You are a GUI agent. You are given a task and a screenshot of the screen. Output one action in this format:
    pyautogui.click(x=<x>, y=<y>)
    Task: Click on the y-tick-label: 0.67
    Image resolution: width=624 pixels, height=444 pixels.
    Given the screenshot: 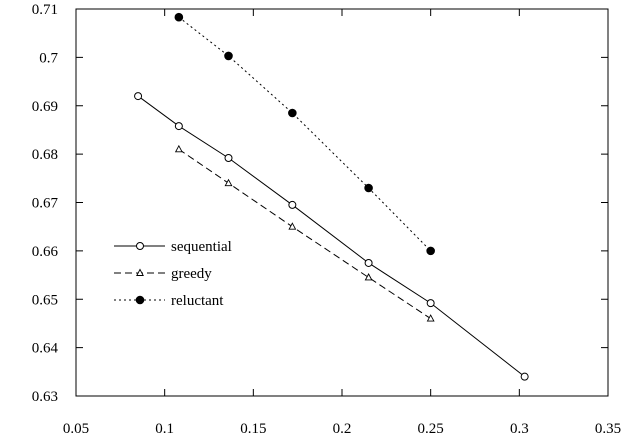 What is the action you would take?
    pyautogui.click(x=45, y=204)
    